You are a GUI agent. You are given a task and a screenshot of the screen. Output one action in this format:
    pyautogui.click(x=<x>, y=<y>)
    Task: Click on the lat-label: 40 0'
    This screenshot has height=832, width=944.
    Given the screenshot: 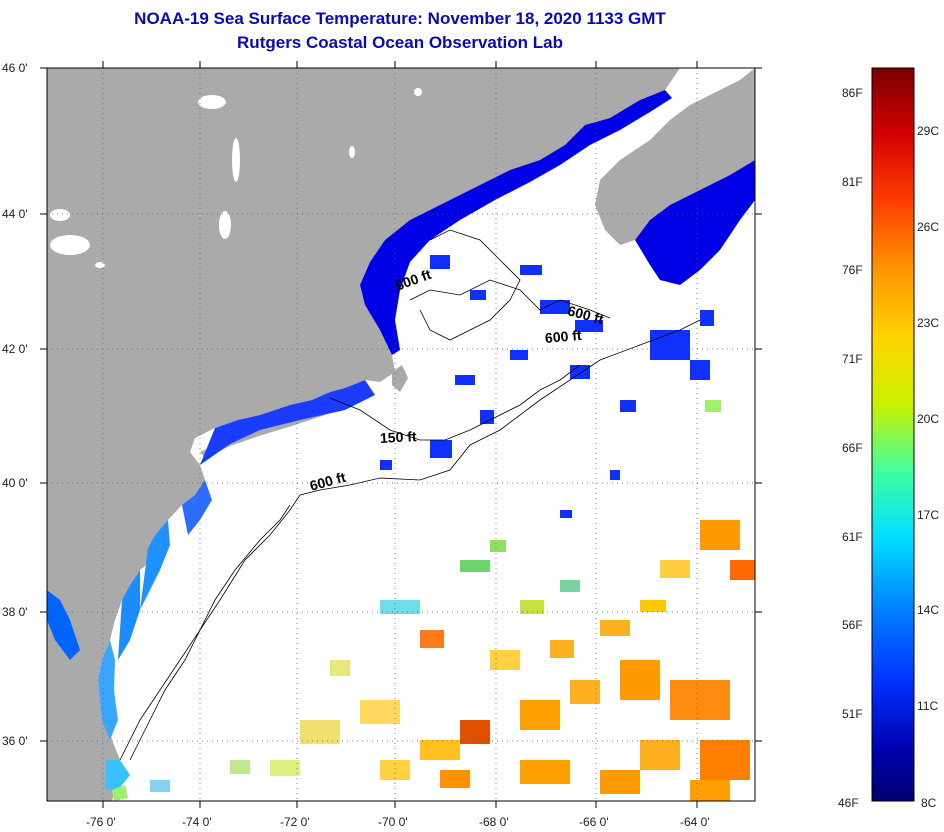 What is the action you would take?
    pyautogui.click(x=15, y=483)
    